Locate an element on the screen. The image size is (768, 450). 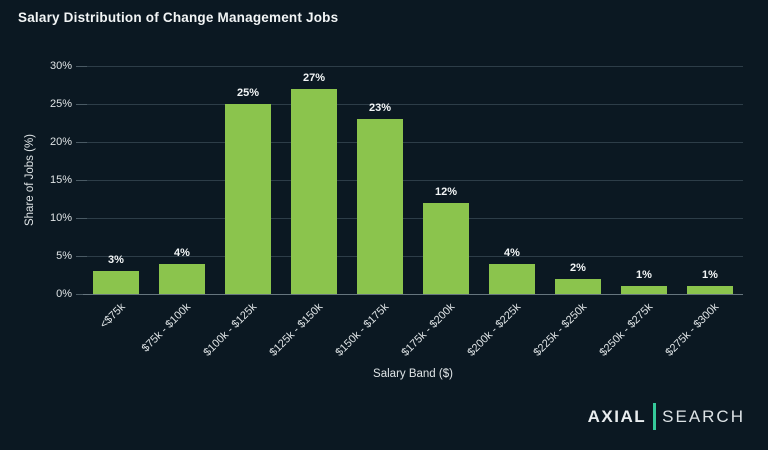
axial-search-logo: AXIAL SEARCH is located at coordinates (666, 416).